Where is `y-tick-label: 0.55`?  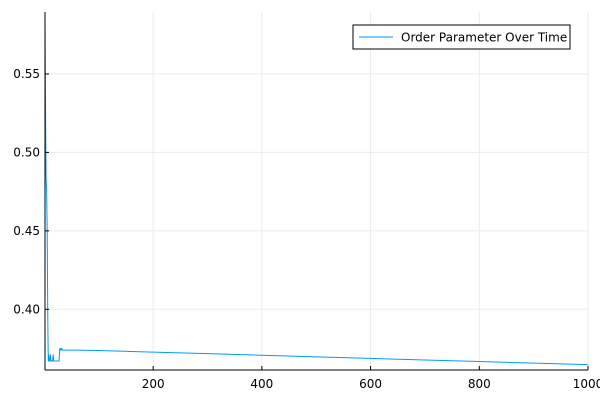 y-tick-label: 0.55 is located at coordinates (26, 74).